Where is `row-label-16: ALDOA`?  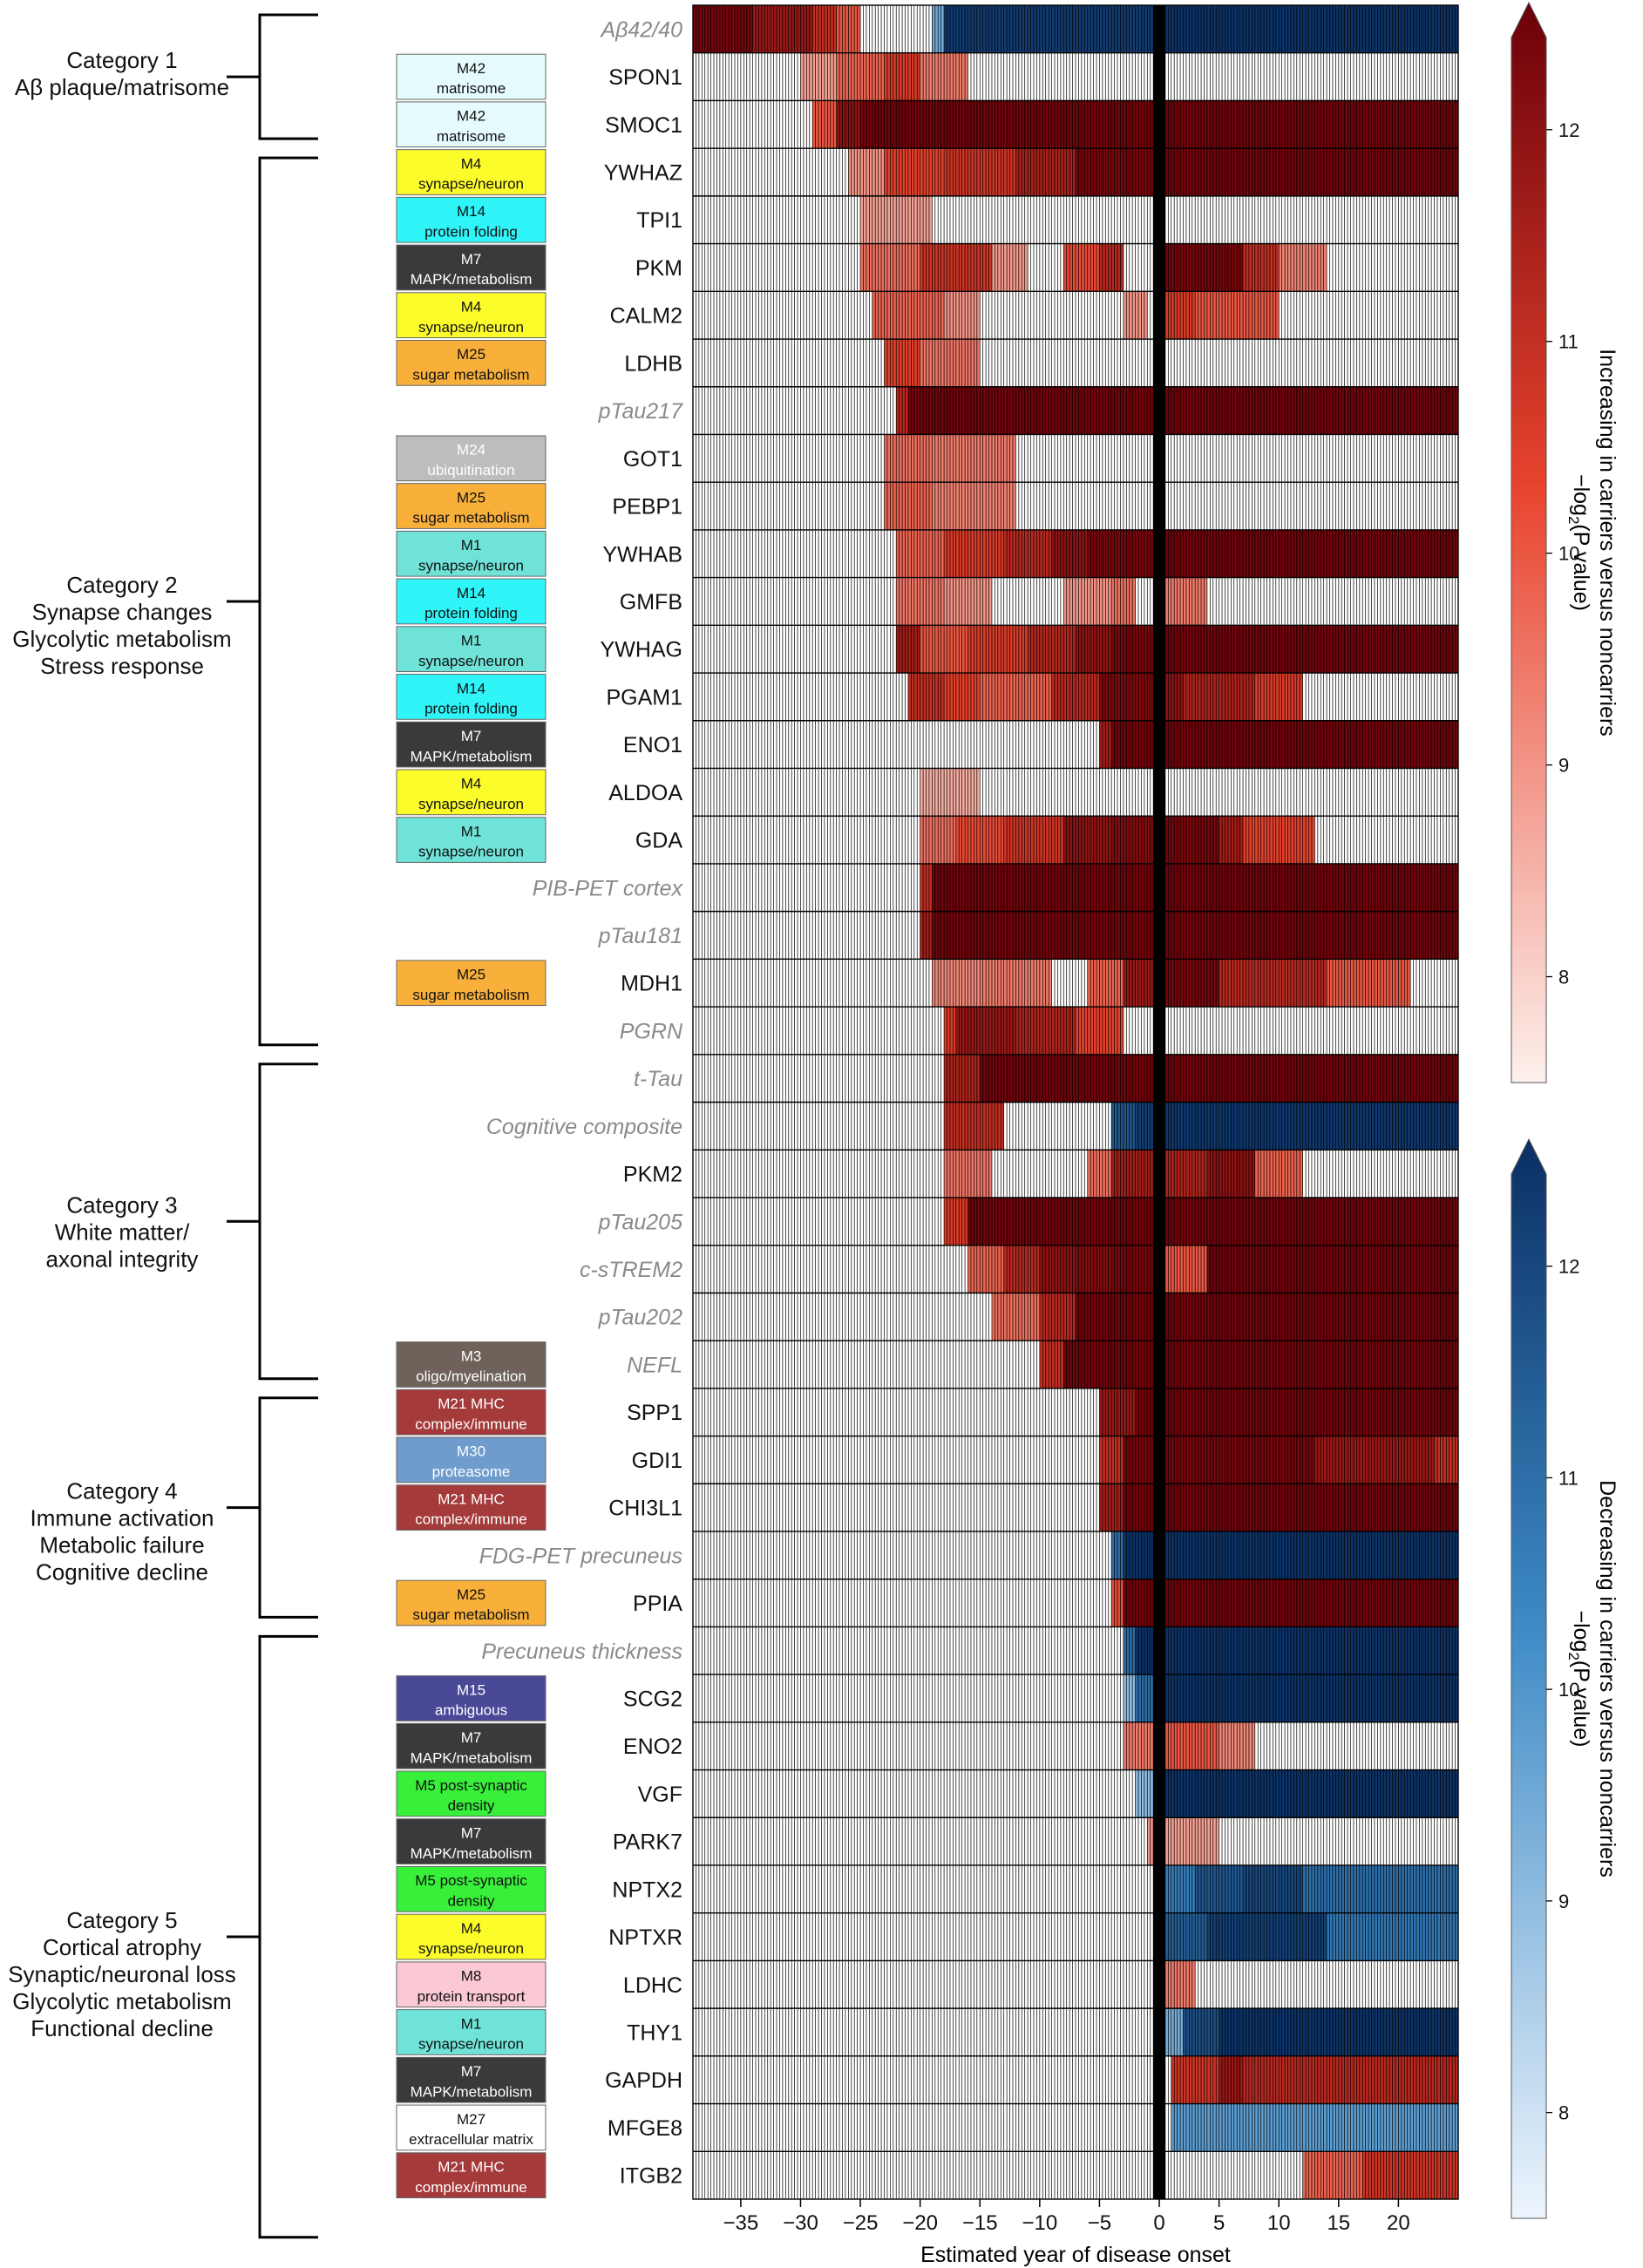 row-label-16: ALDOA is located at coordinates (645, 793).